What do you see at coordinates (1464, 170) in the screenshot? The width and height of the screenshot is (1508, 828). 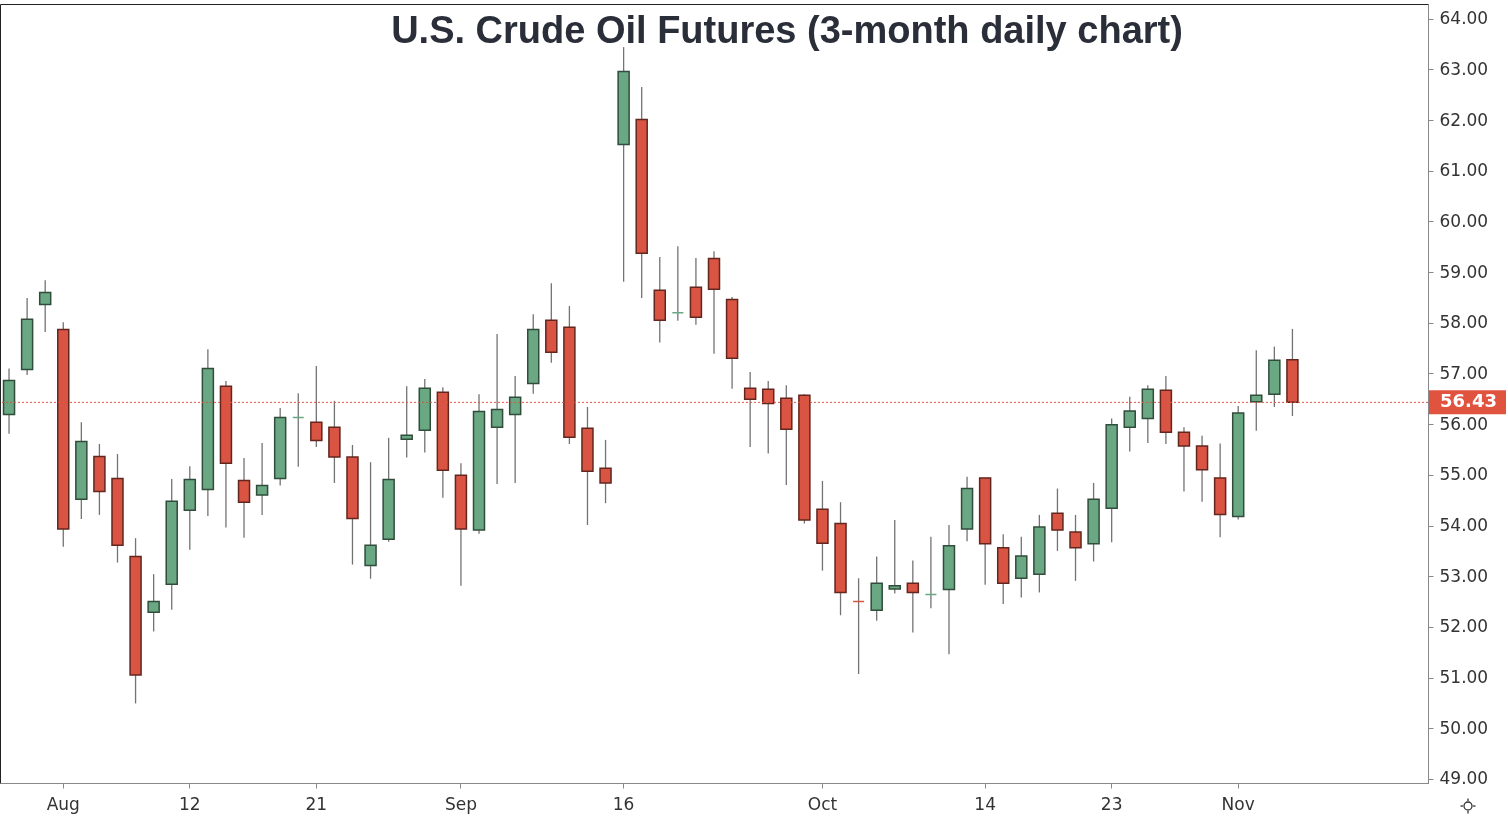 I see `y-tick-label: 61.00` at bounding box center [1464, 170].